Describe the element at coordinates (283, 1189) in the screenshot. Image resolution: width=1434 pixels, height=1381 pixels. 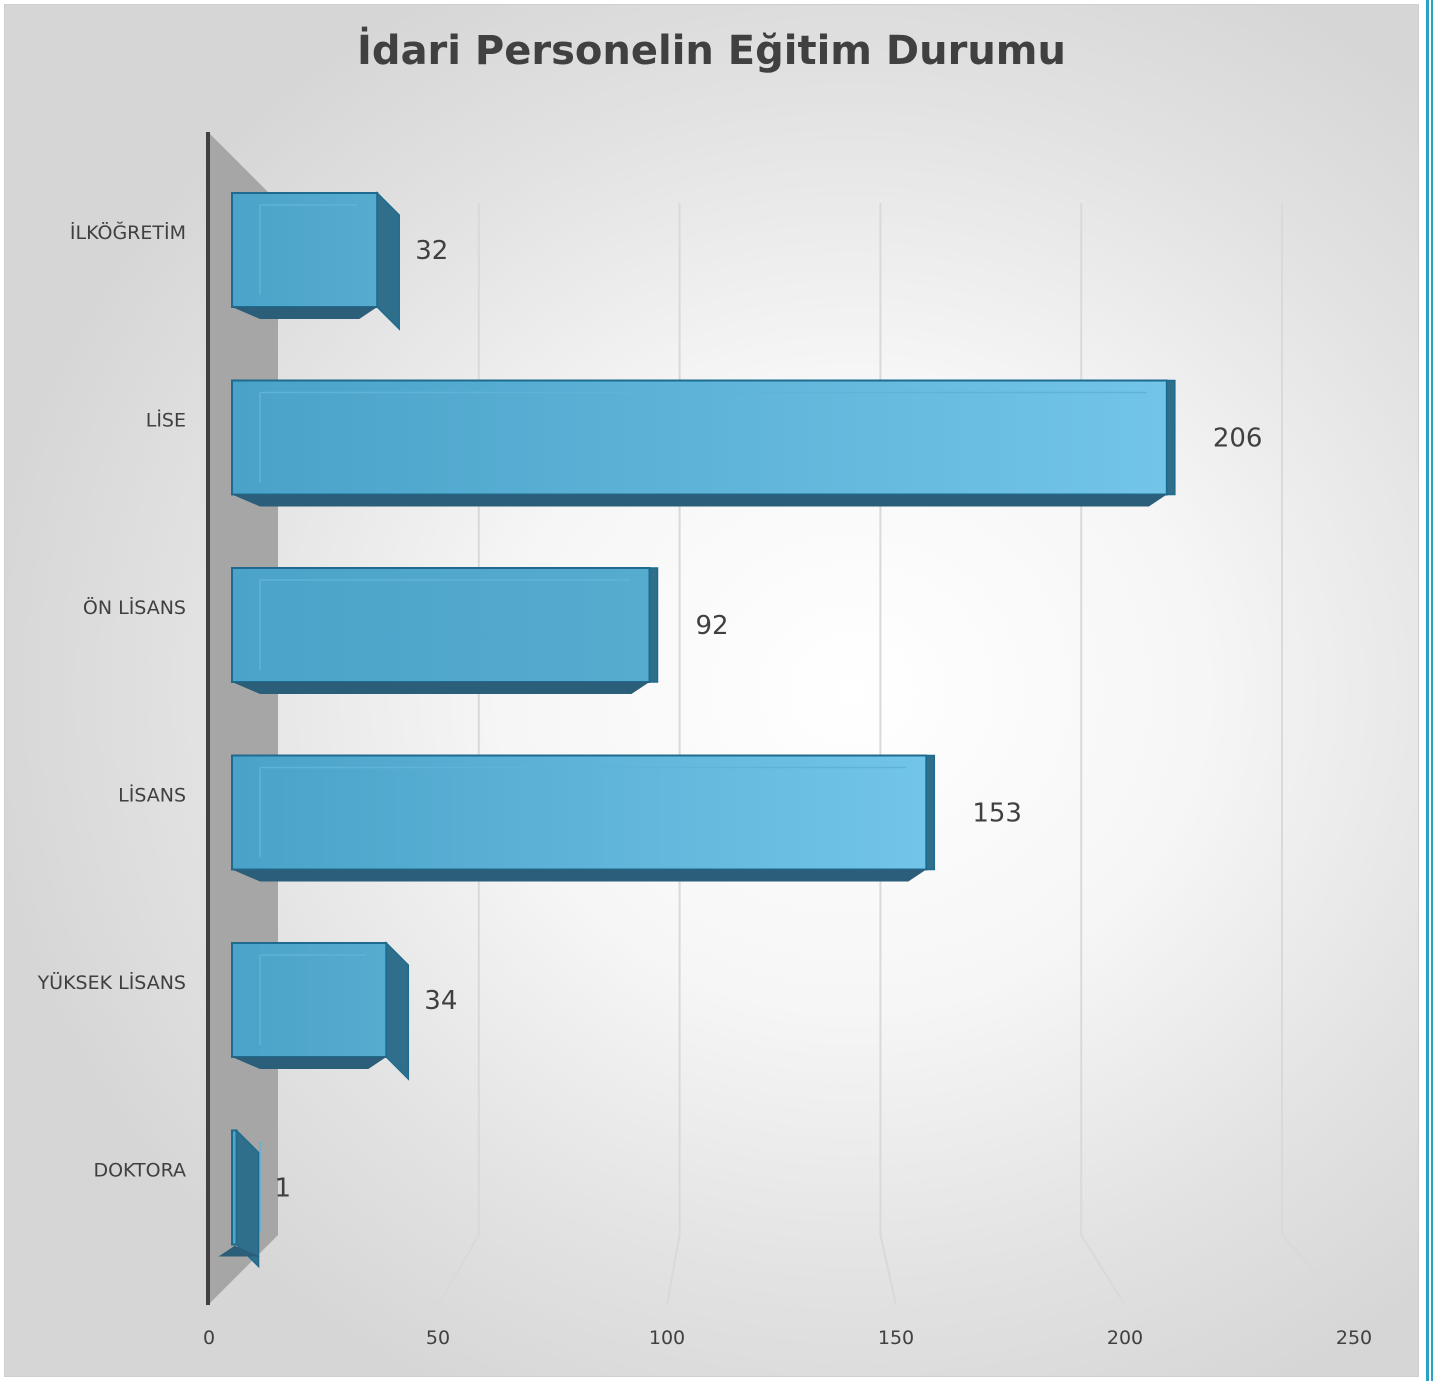
I see `data-label-5: 1` at that location.